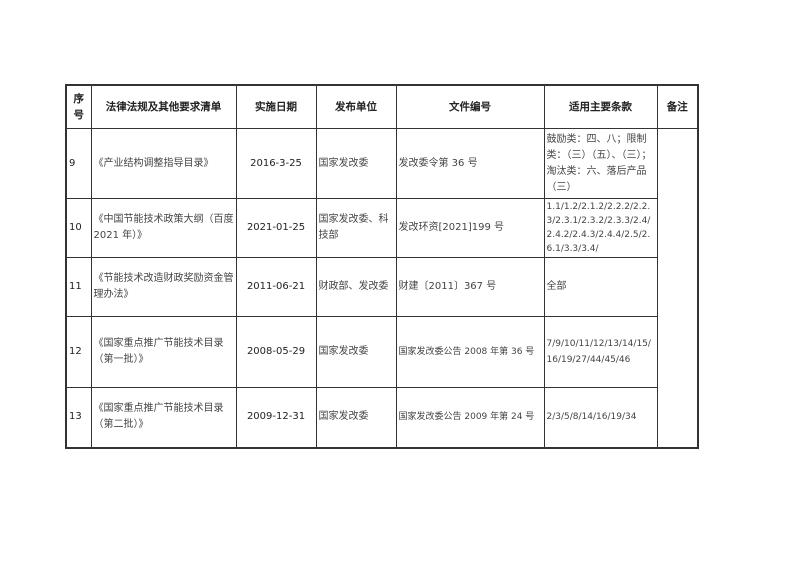  I want to click on header-remarks: 备注, so click(677, 106).